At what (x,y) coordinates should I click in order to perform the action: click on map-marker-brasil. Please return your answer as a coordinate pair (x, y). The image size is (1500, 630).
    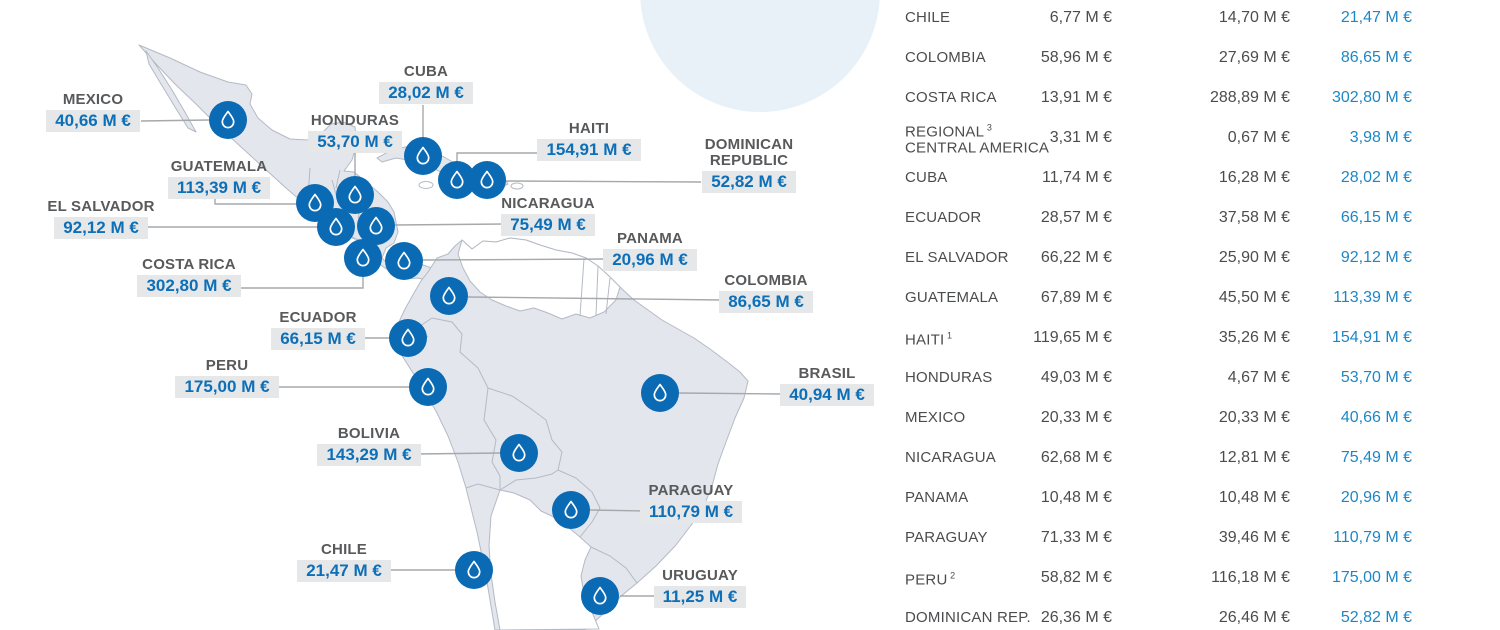
    Looking at the image, I should click on (660, 393).